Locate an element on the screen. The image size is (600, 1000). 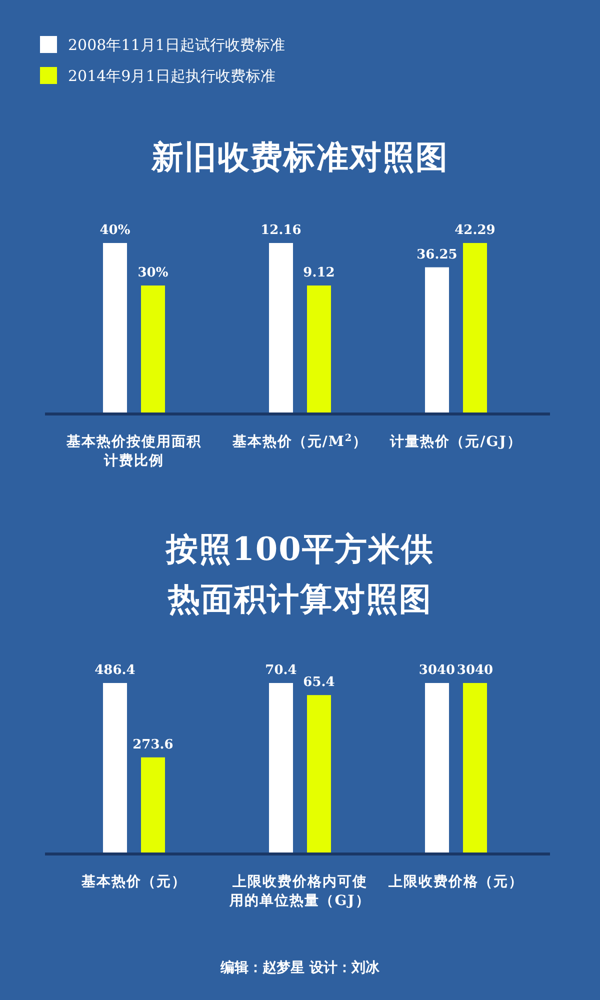
data-label: 9.12 is located at coordinates (319, 273).